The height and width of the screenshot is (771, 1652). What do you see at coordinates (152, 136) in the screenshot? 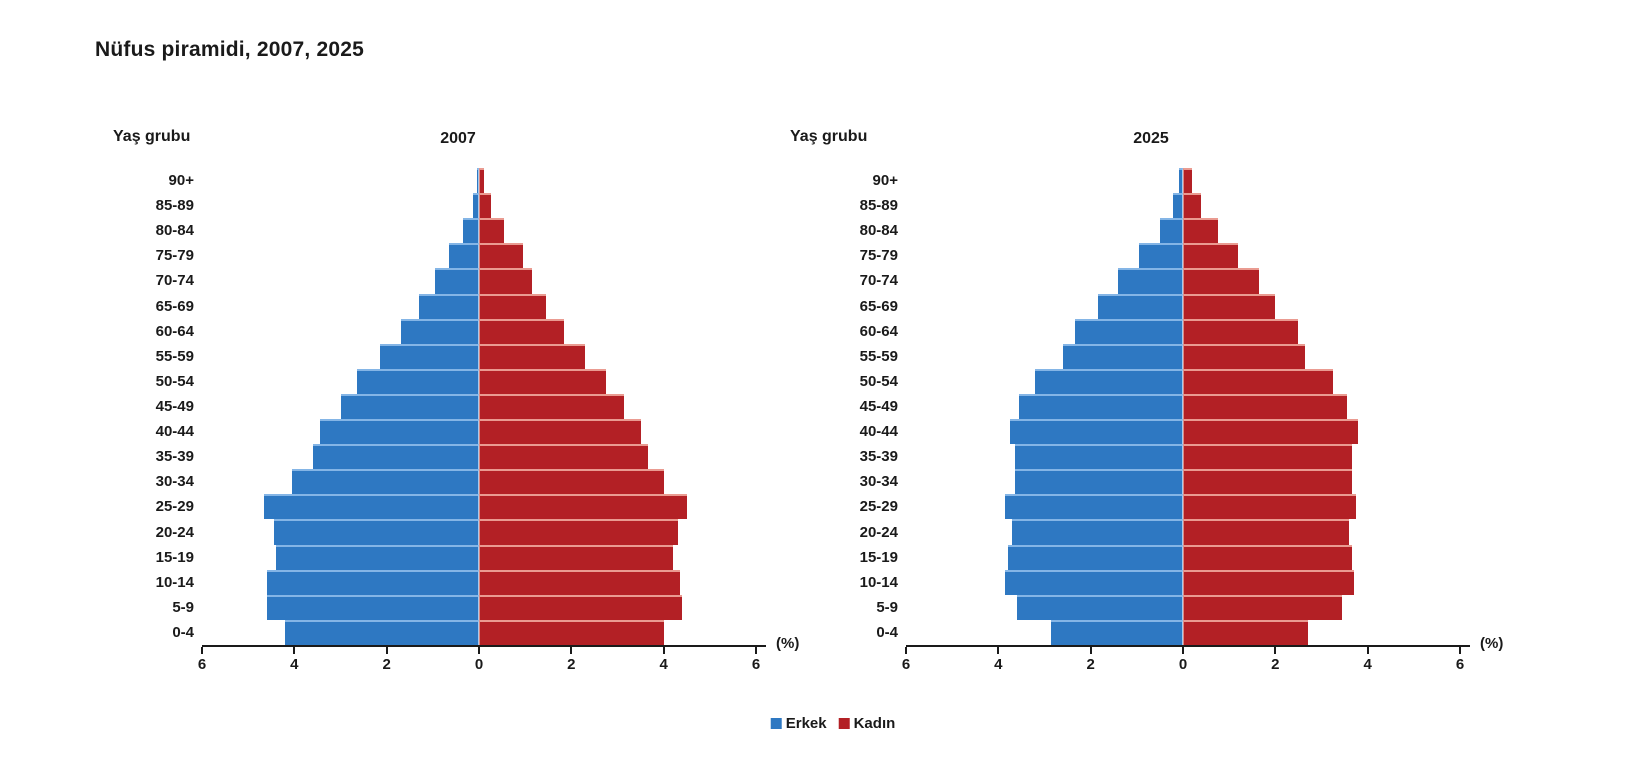
I see `age-axis-title-2007: Yaş grubu` at bounding box center [152, 136].